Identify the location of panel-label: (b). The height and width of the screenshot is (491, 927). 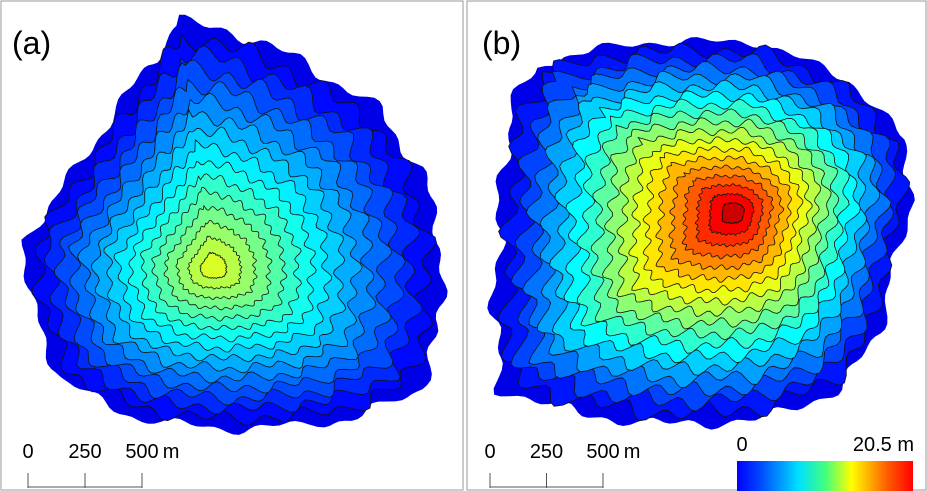
(501, 43).